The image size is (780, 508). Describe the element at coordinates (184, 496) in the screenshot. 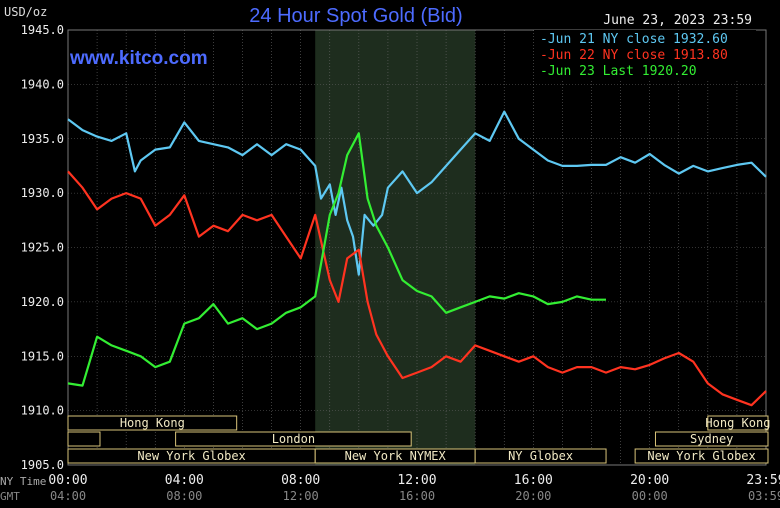

I see `x-tick-label-gmt: 08:00` at that location.